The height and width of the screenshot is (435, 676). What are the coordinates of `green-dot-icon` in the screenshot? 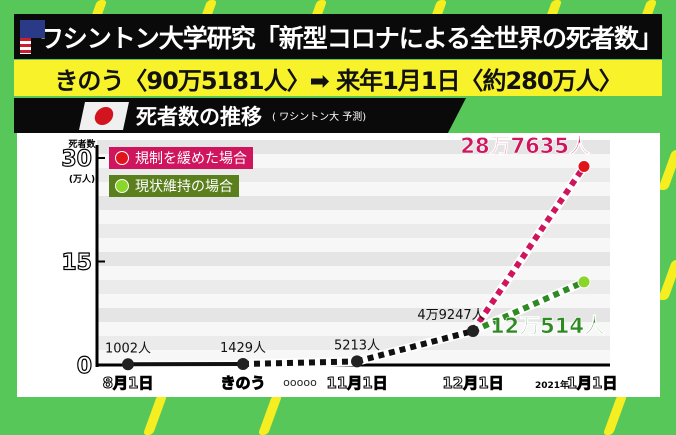 It's located at (122, 186).